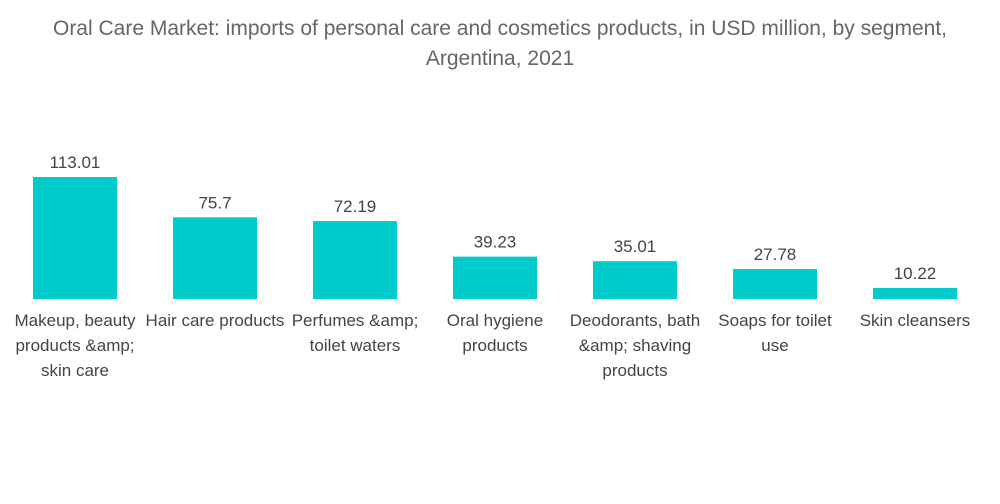 This screenshot has width=1000, height=504. Describe the element at coordinates (75, 345) in the screenshot. I see `category-label-0: Makeup, beauty products &amp; skin care` at that location.